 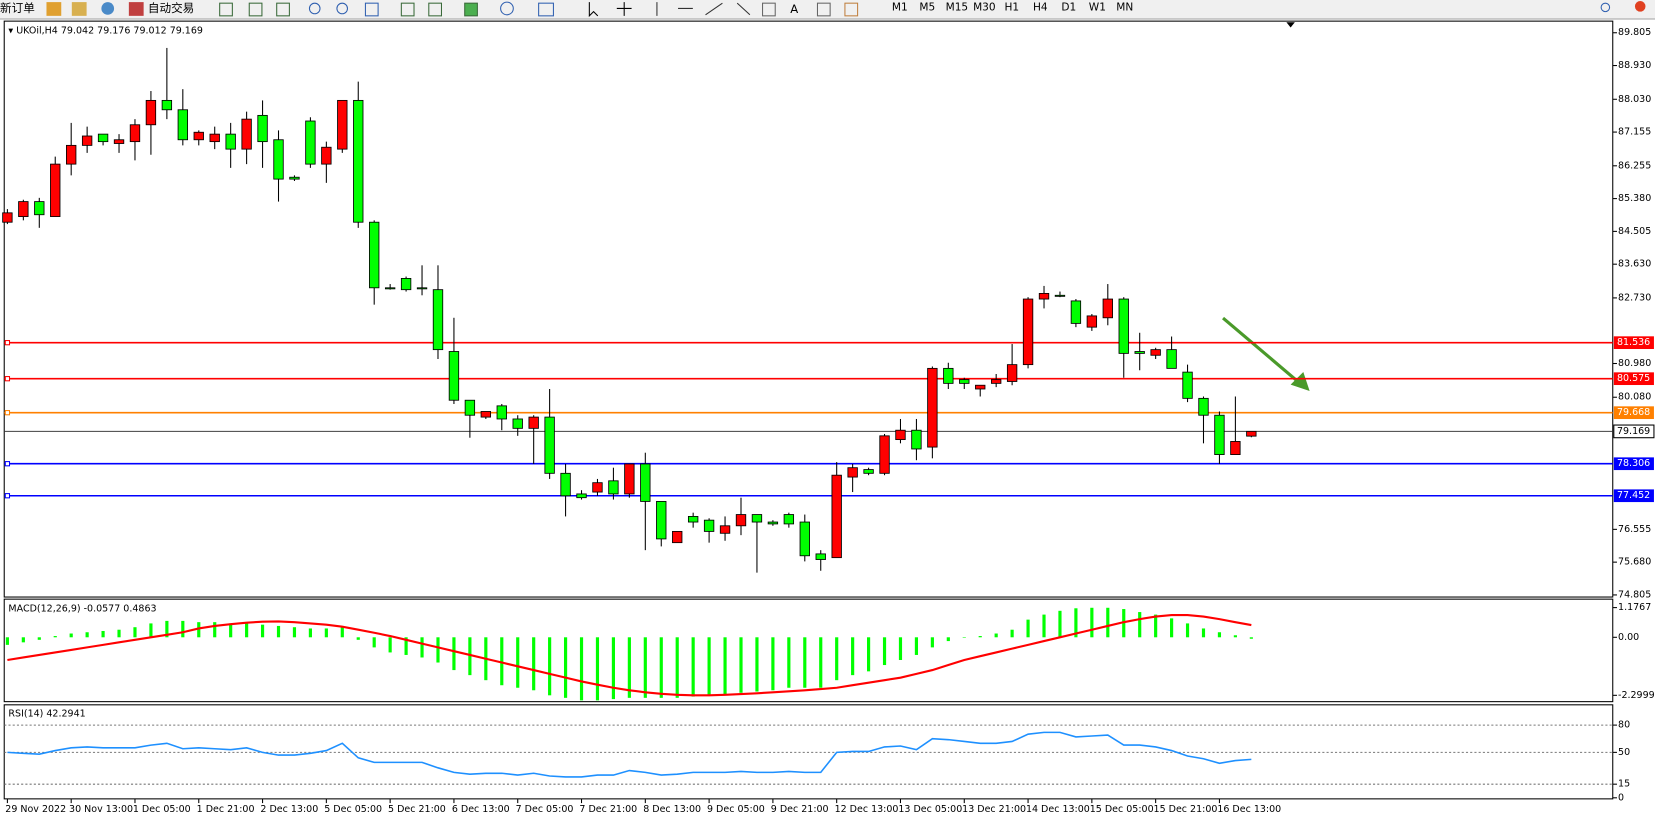 I want to click on timeframe-button: M1, so click(x=900, y=7).